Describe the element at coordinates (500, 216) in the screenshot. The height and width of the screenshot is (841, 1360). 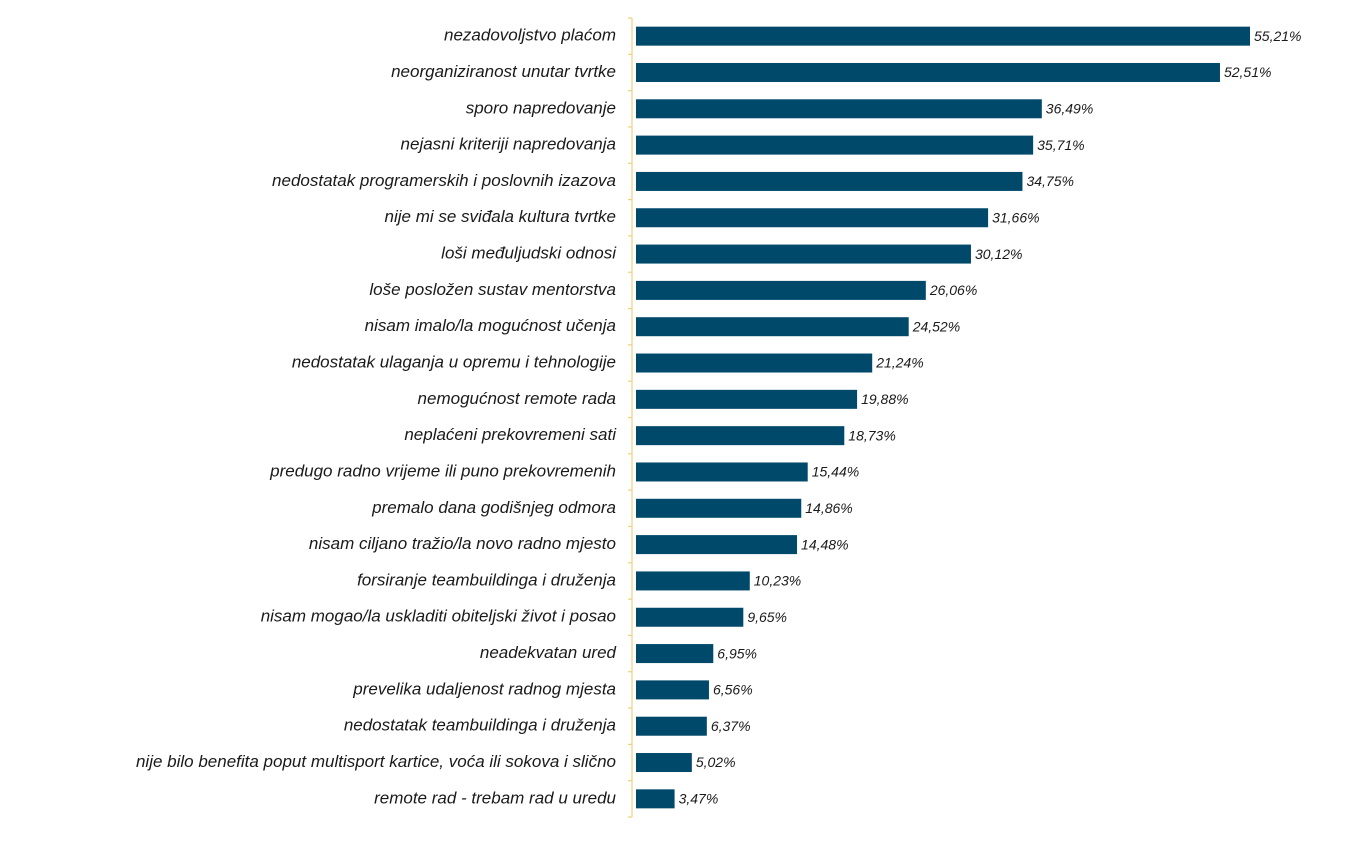
I see `category-label: nije mi se sviđala kultura tvrtke` at that location.